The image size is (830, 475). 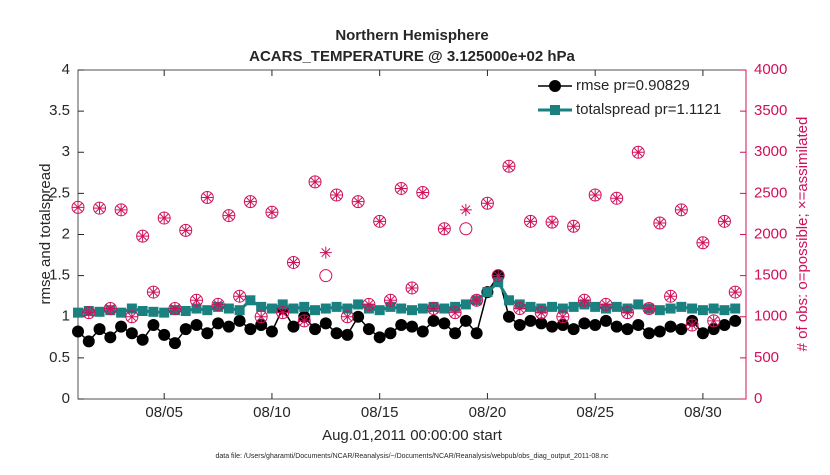 I want to click on y-axis-label: rmse and totalspread, so click(x=45, y=234).